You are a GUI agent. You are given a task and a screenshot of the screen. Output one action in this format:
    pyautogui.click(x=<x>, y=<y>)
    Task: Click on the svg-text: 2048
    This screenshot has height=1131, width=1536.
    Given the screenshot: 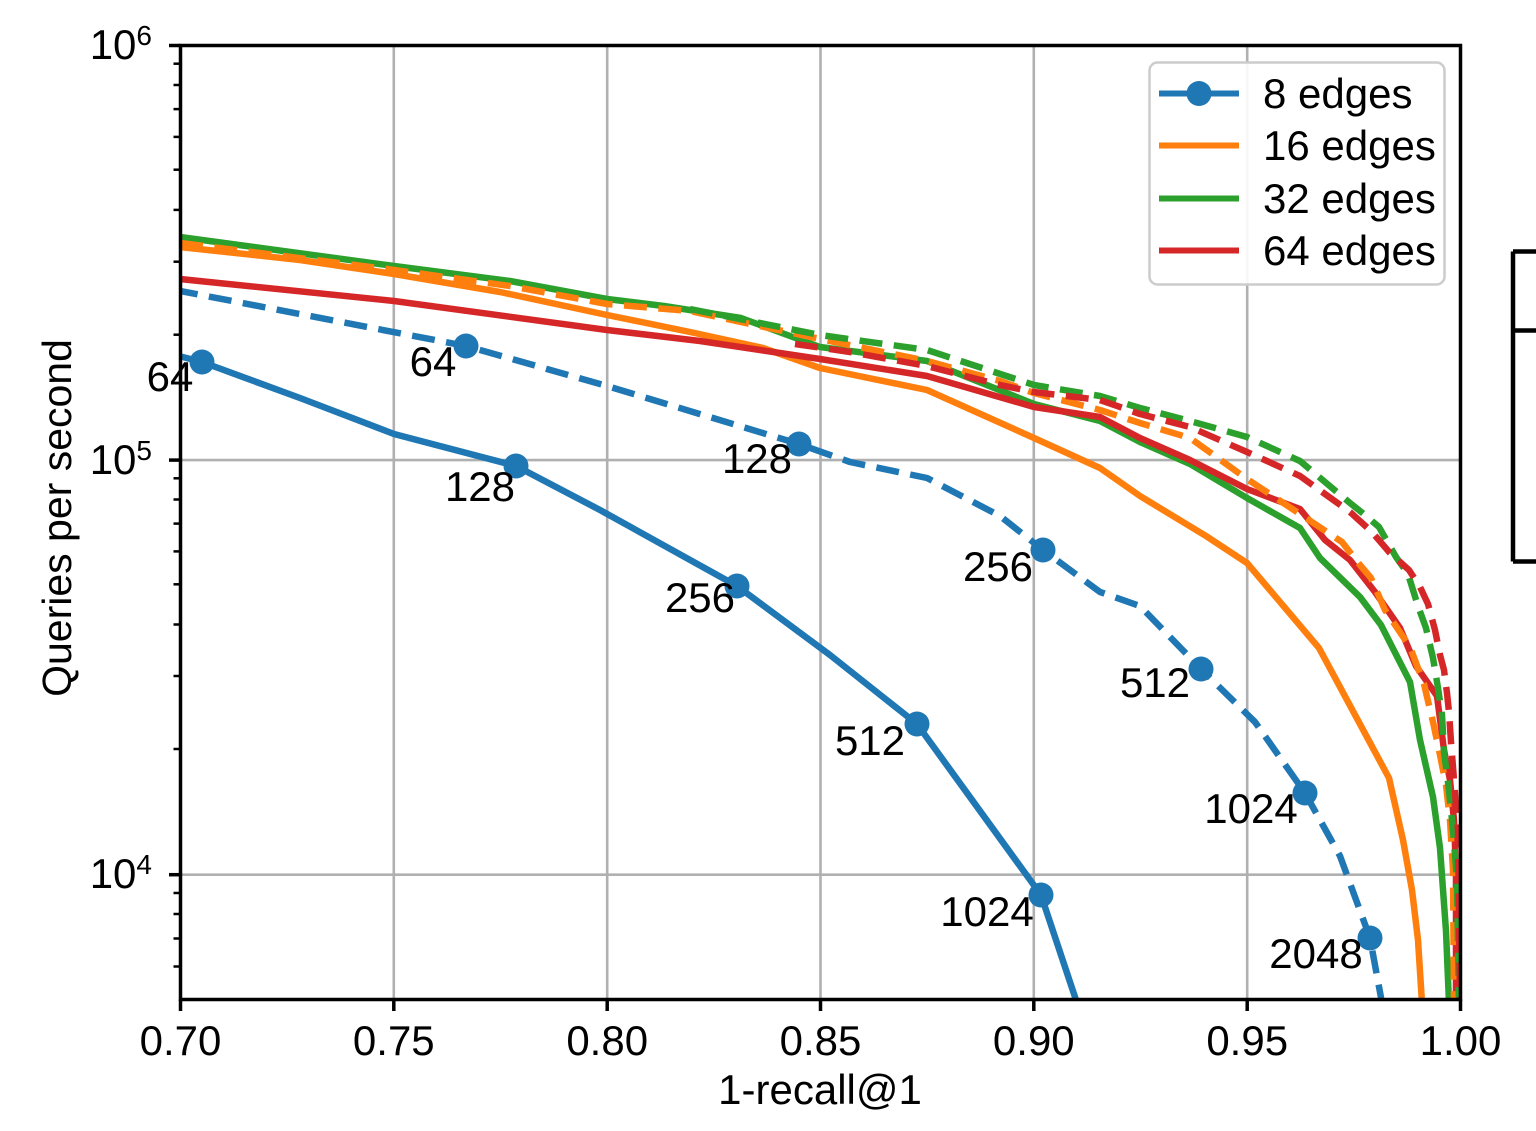 What is the action you would take?
    pyautogui.click(x=1315, y=953)
    